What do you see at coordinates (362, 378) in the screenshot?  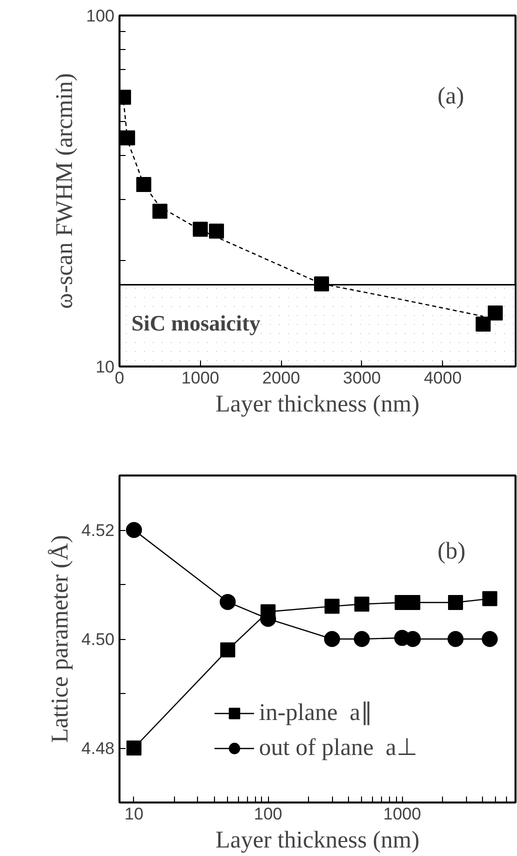 I see `x-tick-label: 3000` at bounding box center [362, 378].